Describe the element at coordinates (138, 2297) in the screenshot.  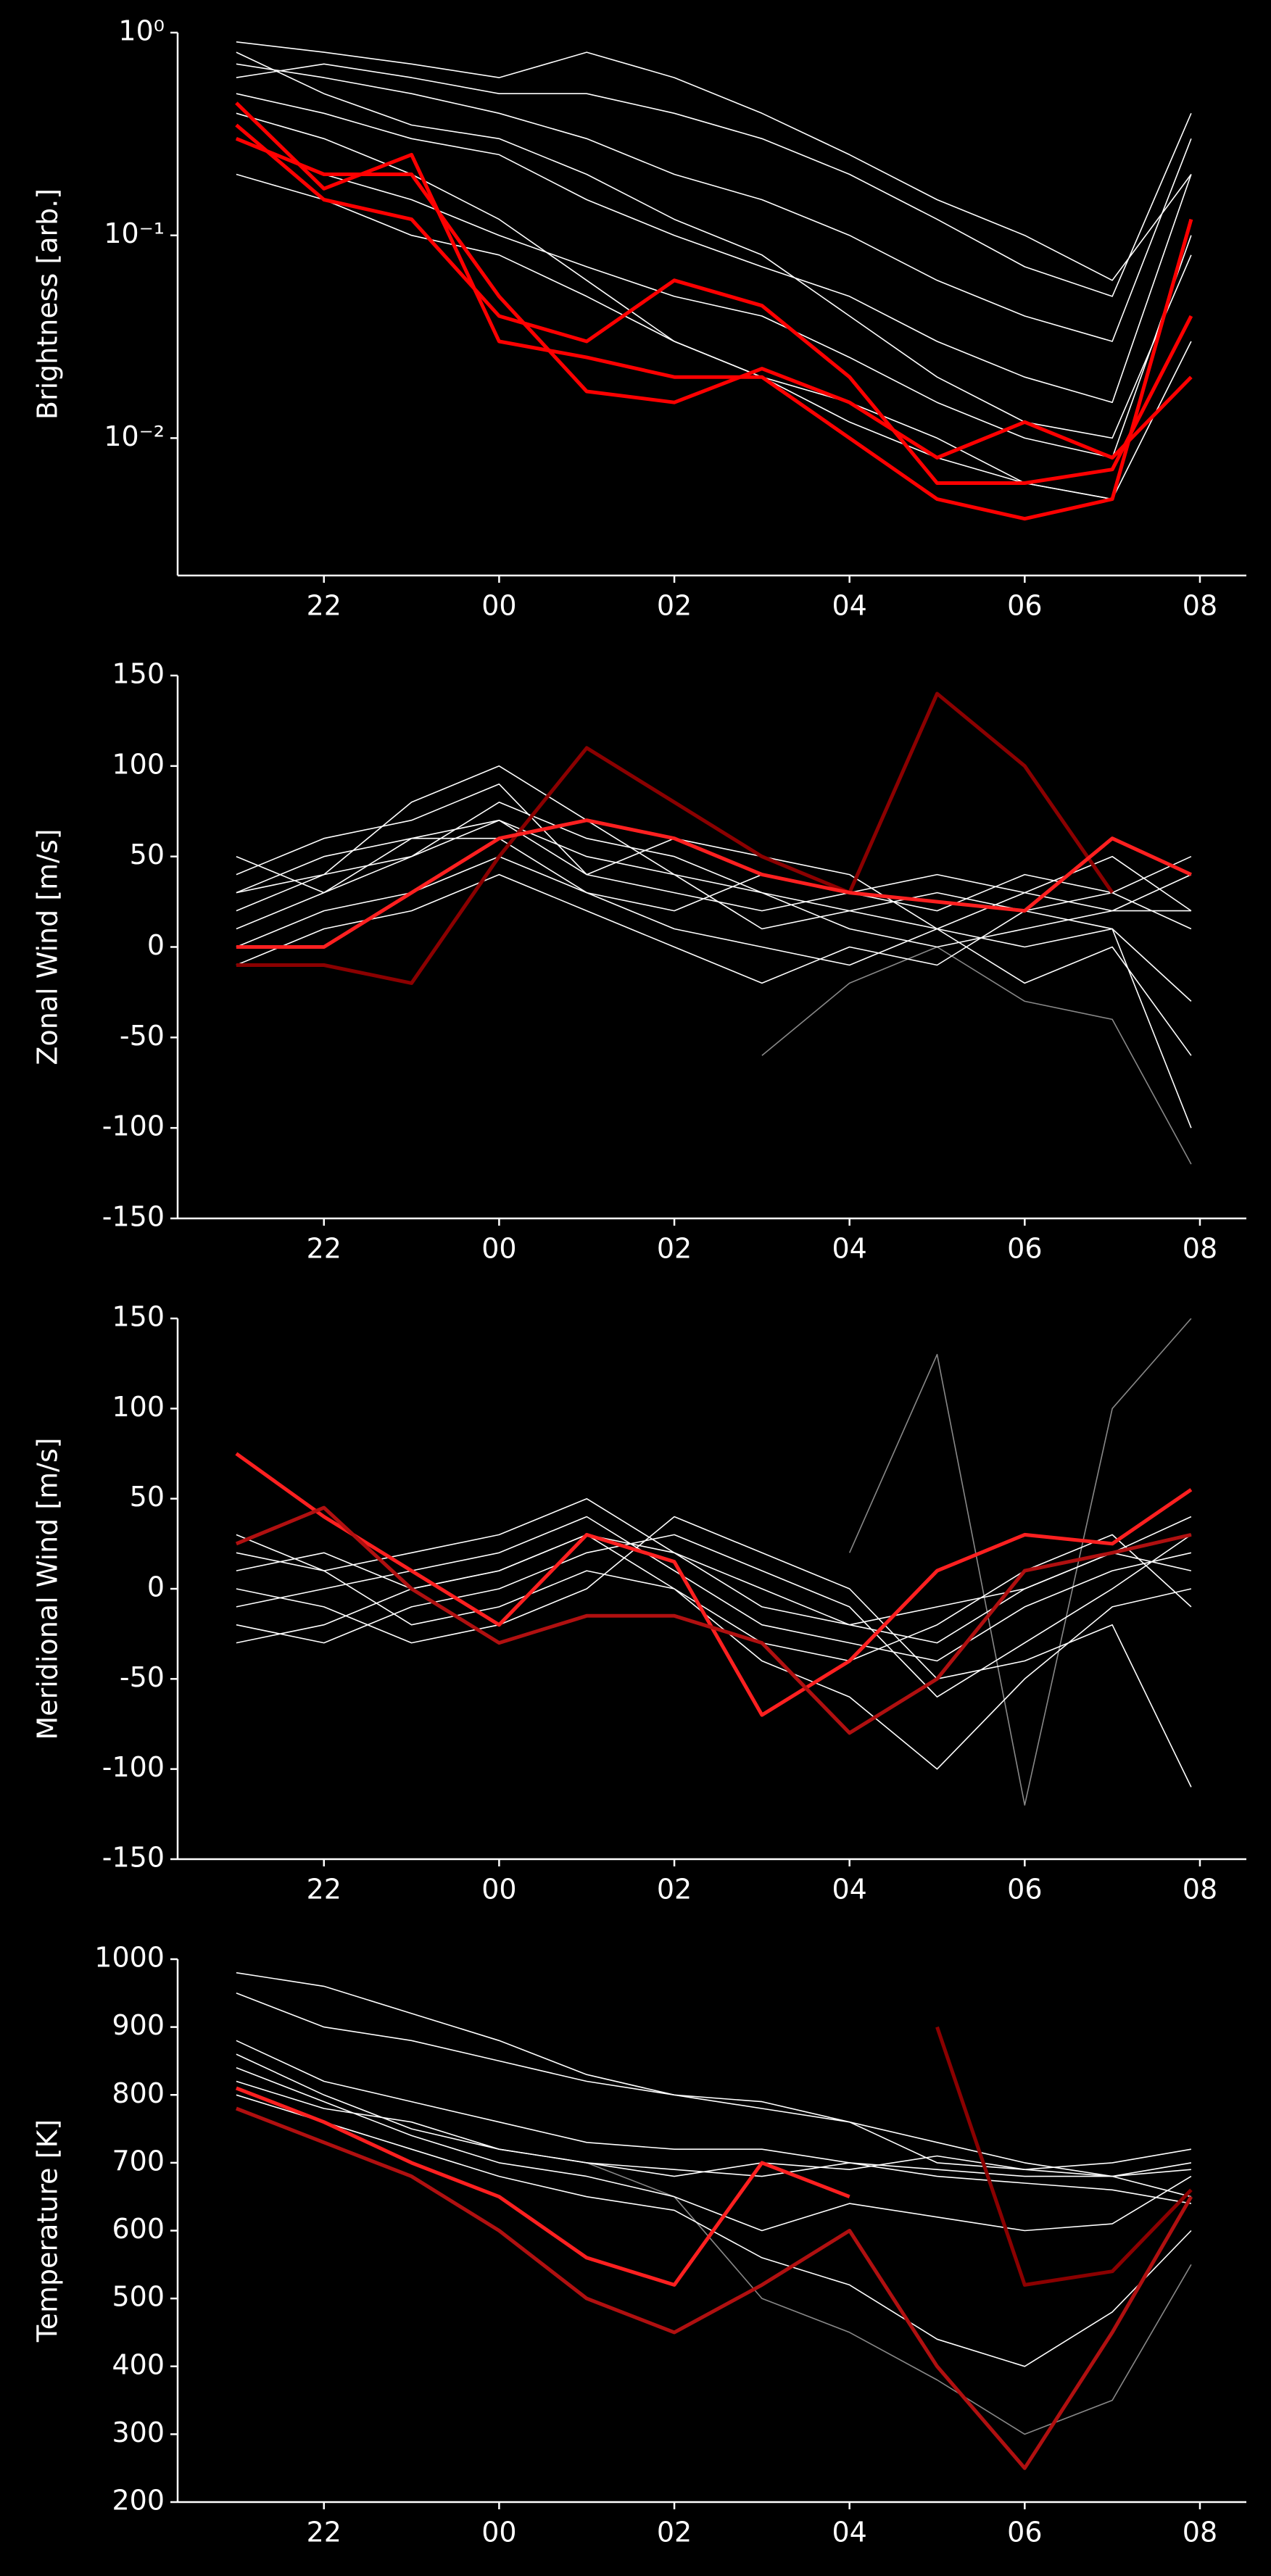
I see `y-tick-label: 500` at that location.